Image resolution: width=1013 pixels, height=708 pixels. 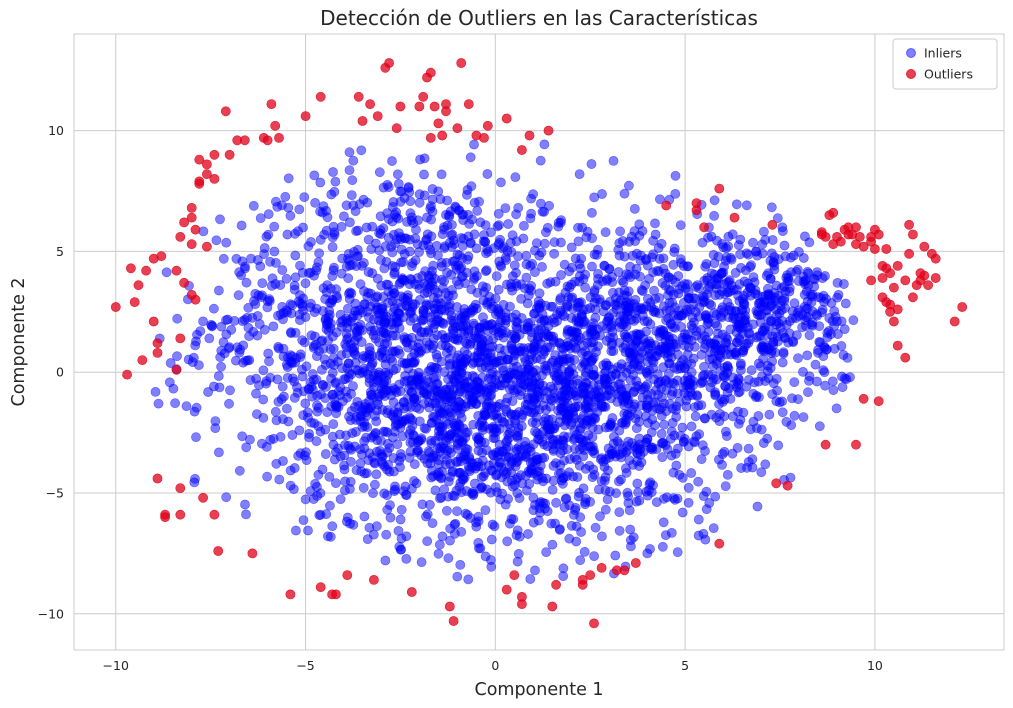 What do you see at coordinates (60, 372) in the screenshot?
I see `y-tick-label: 0` at bounding box center [60, 372].